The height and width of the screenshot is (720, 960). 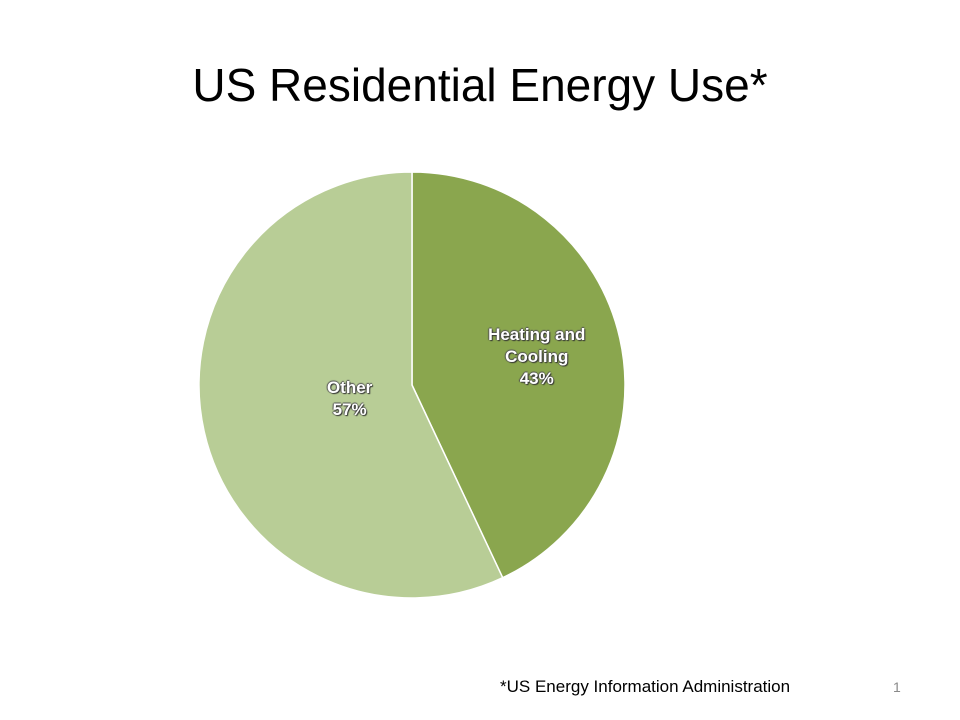 What do you see at coordinates (645, 686) in the screenshot?
I see `footnote: *US Energy Information Administration` at bounding box center [645, 686].